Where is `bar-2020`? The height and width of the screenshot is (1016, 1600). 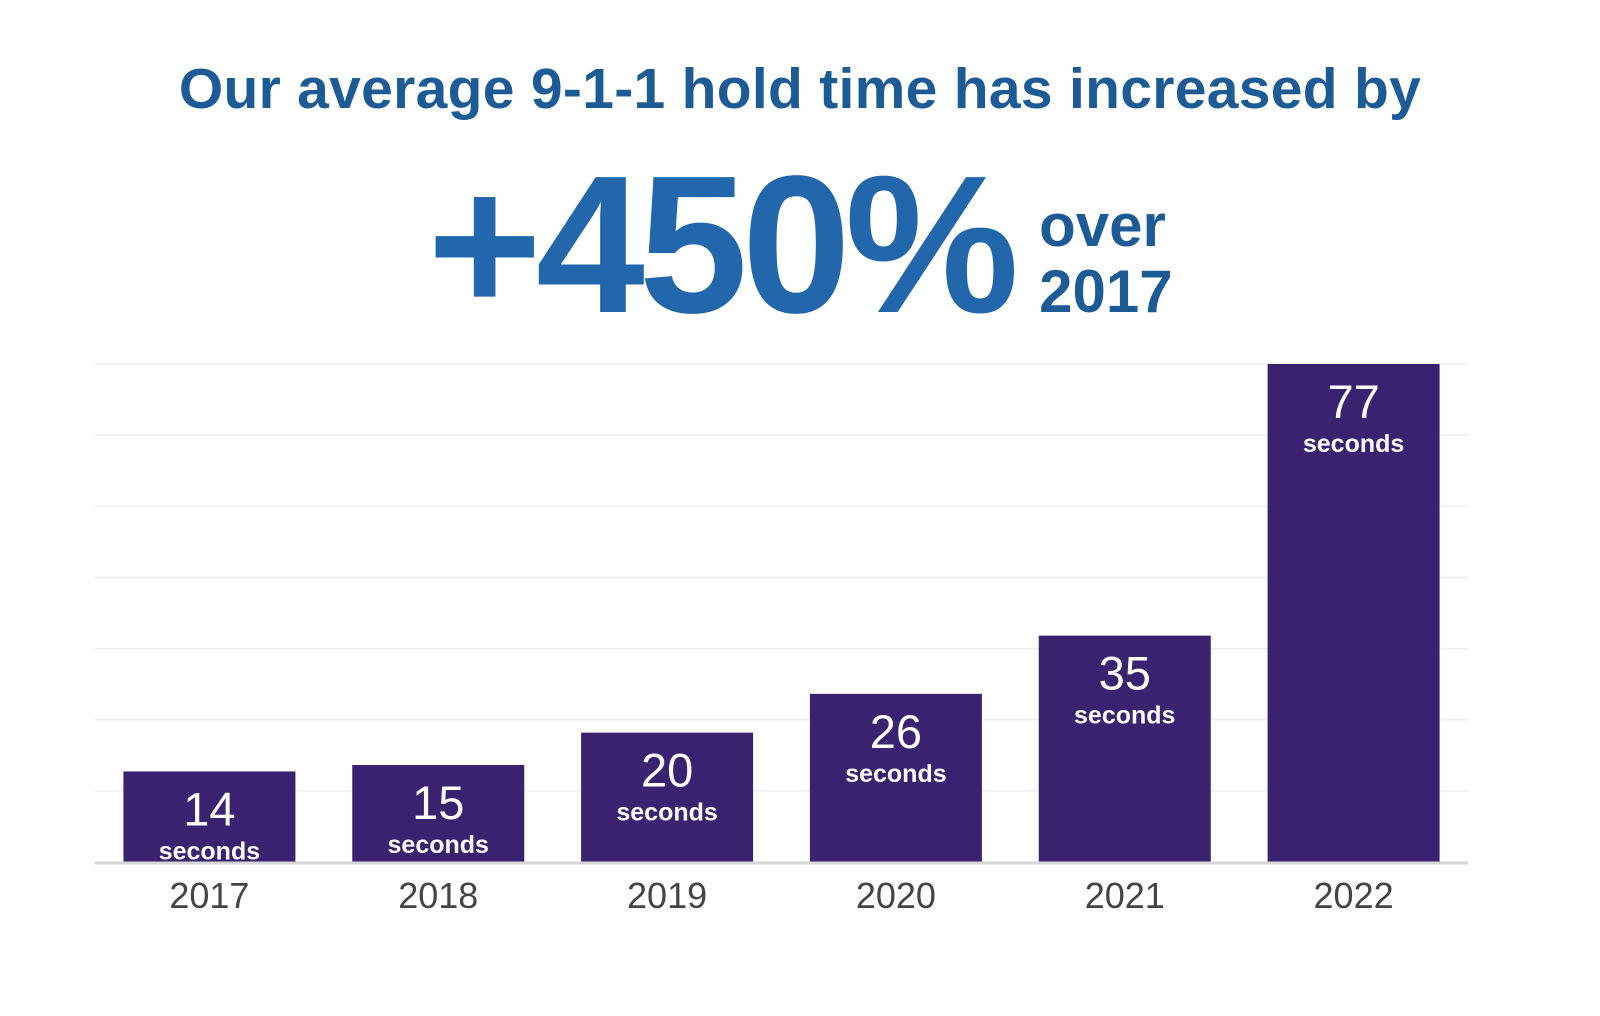
bar-2020 is located at coordinates (895, 777).